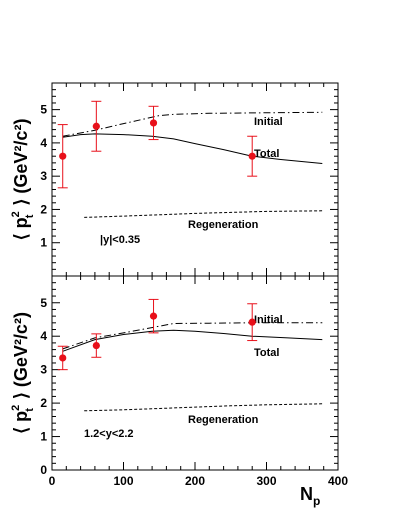 The height and width of the screenshot is (521, 403). Describe the element at coordinates (52, 481) in the screenshot. I see `x-tick-label: 0` at that location.